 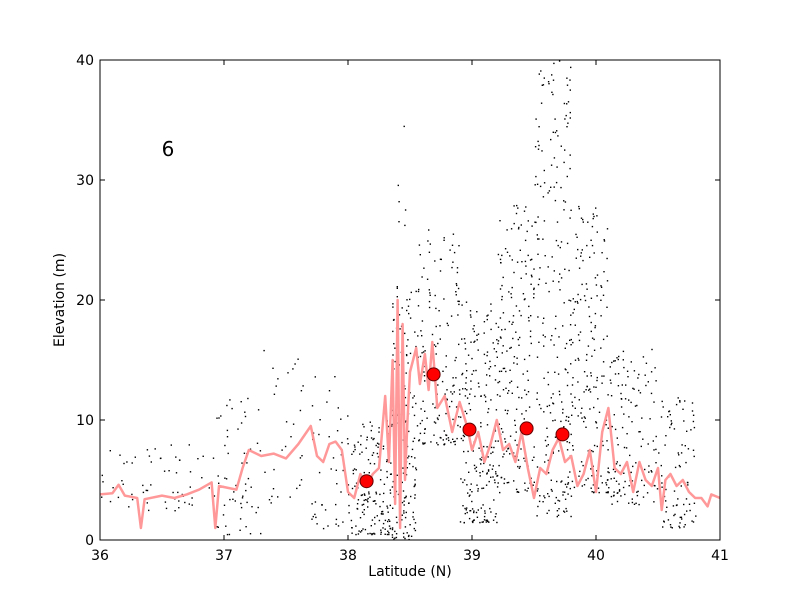 What do you see at coordinates (85, 181) in the screenshot?
I see `y-tick-label: 30` at bounding box center [85, 181].